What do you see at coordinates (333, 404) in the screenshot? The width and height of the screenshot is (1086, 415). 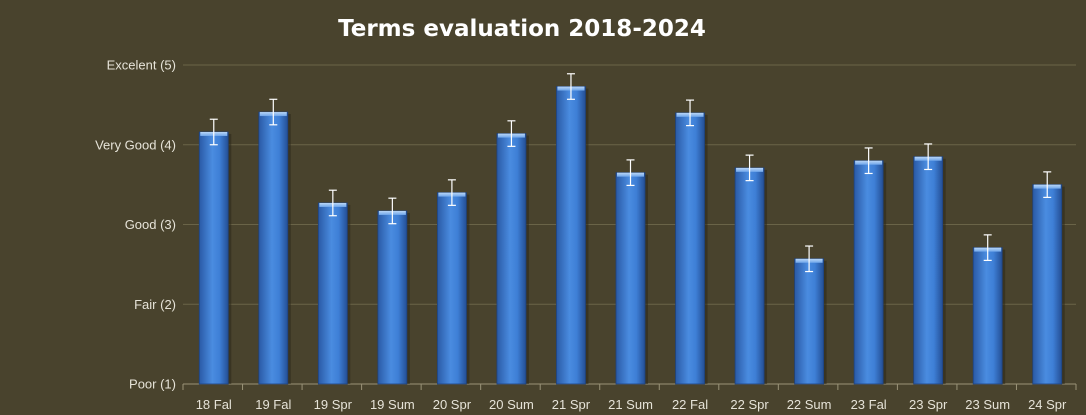 I see `x-tick-label: 19 Spr` at bounding box center [333, 404].